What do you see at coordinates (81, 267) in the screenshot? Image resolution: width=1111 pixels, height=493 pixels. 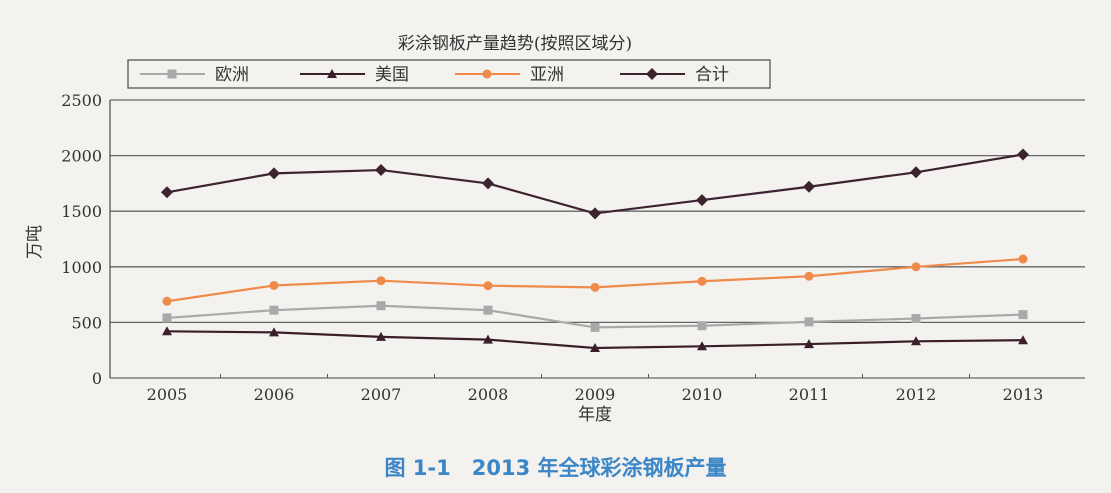 I see `y-tick-label: 1000` at bounding box center [81, 267].